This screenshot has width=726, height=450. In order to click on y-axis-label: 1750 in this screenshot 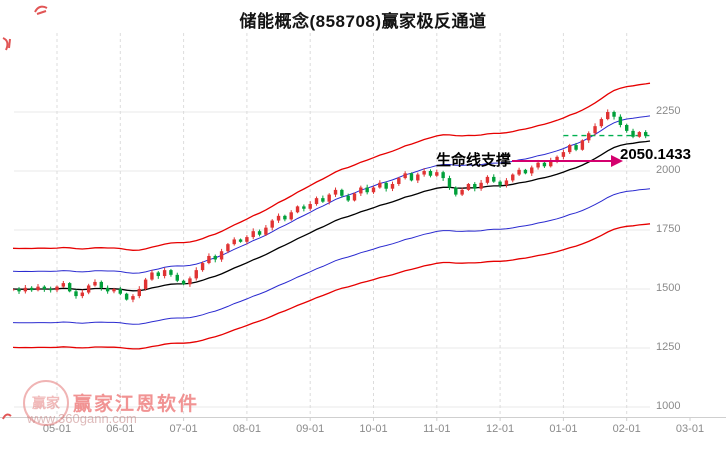, I will do `click(668, 229)`.